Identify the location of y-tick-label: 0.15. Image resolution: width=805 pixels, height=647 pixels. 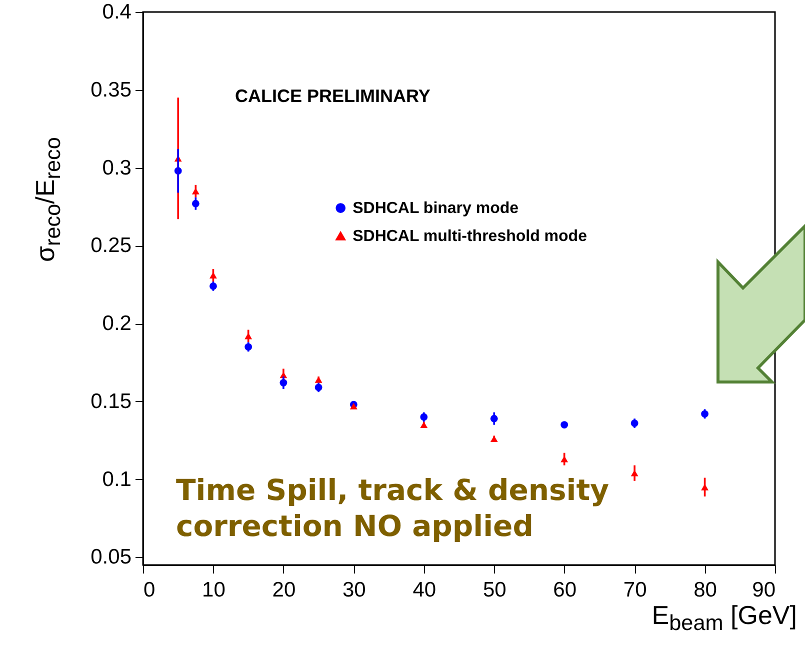
(111, 401).